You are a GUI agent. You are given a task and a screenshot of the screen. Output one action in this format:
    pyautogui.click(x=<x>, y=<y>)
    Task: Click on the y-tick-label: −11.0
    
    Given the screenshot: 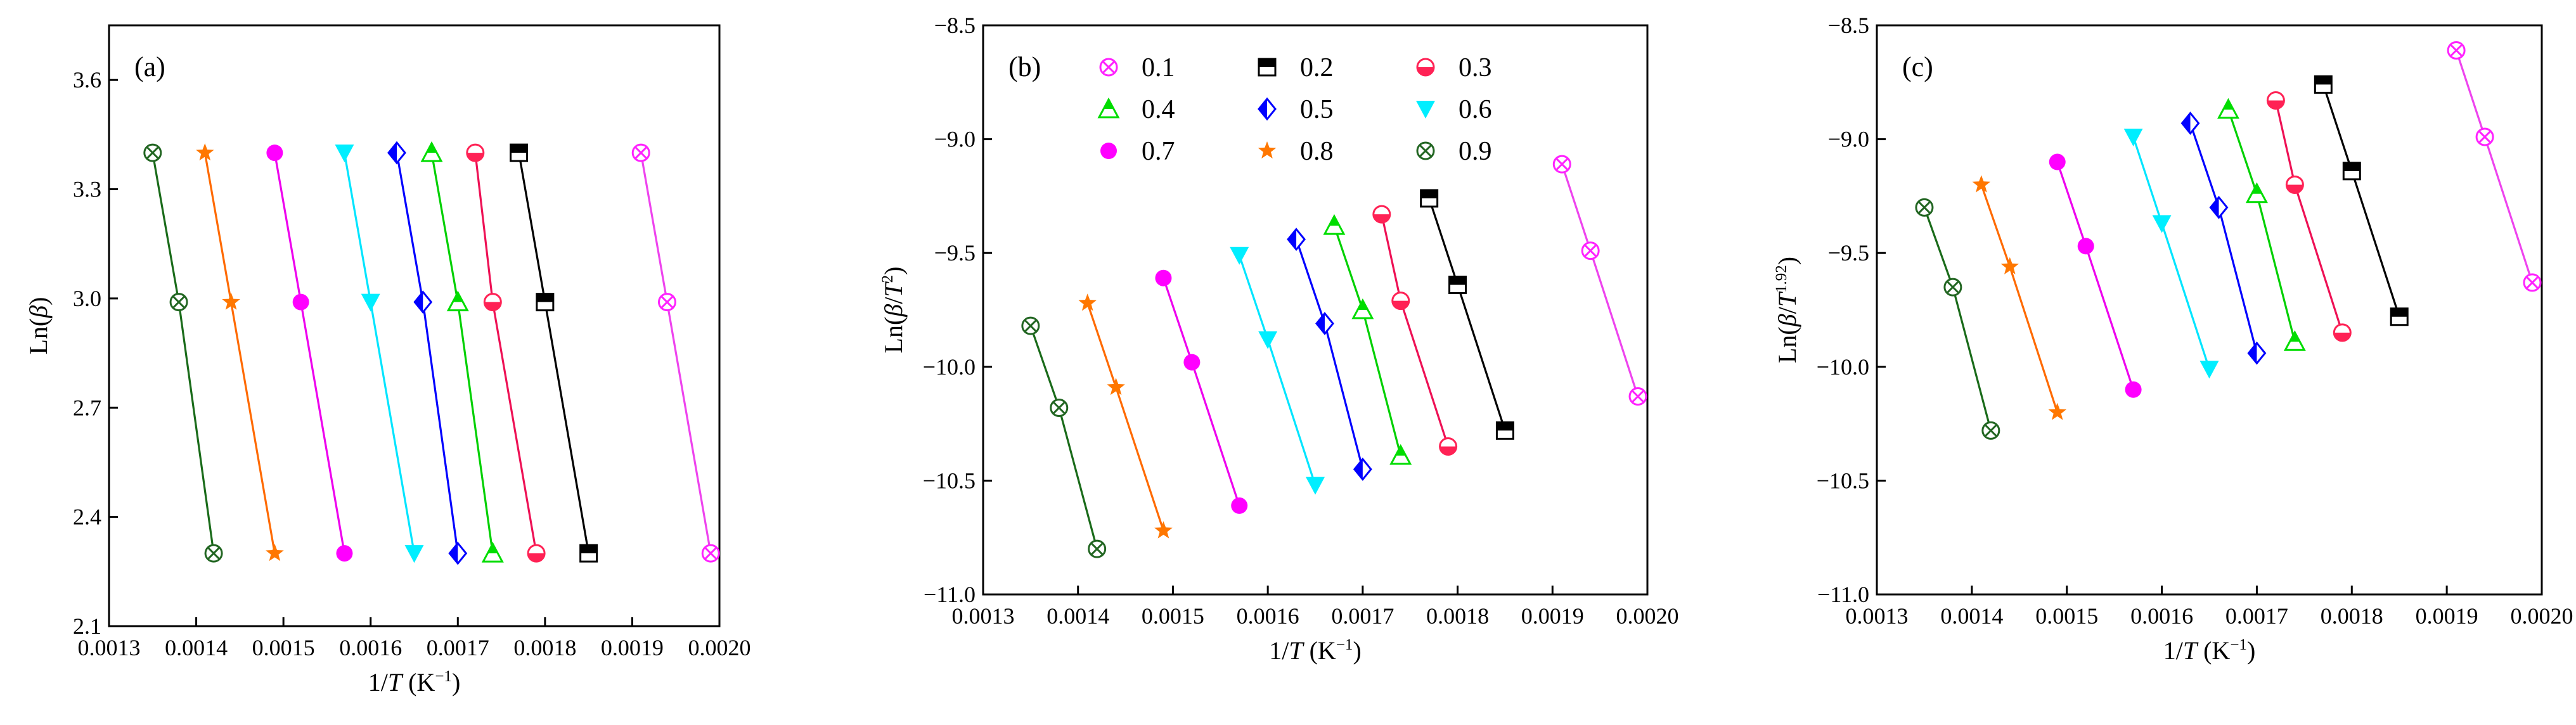 What is the action you would take?
    pyautogui.click(x=950, y=594)
    